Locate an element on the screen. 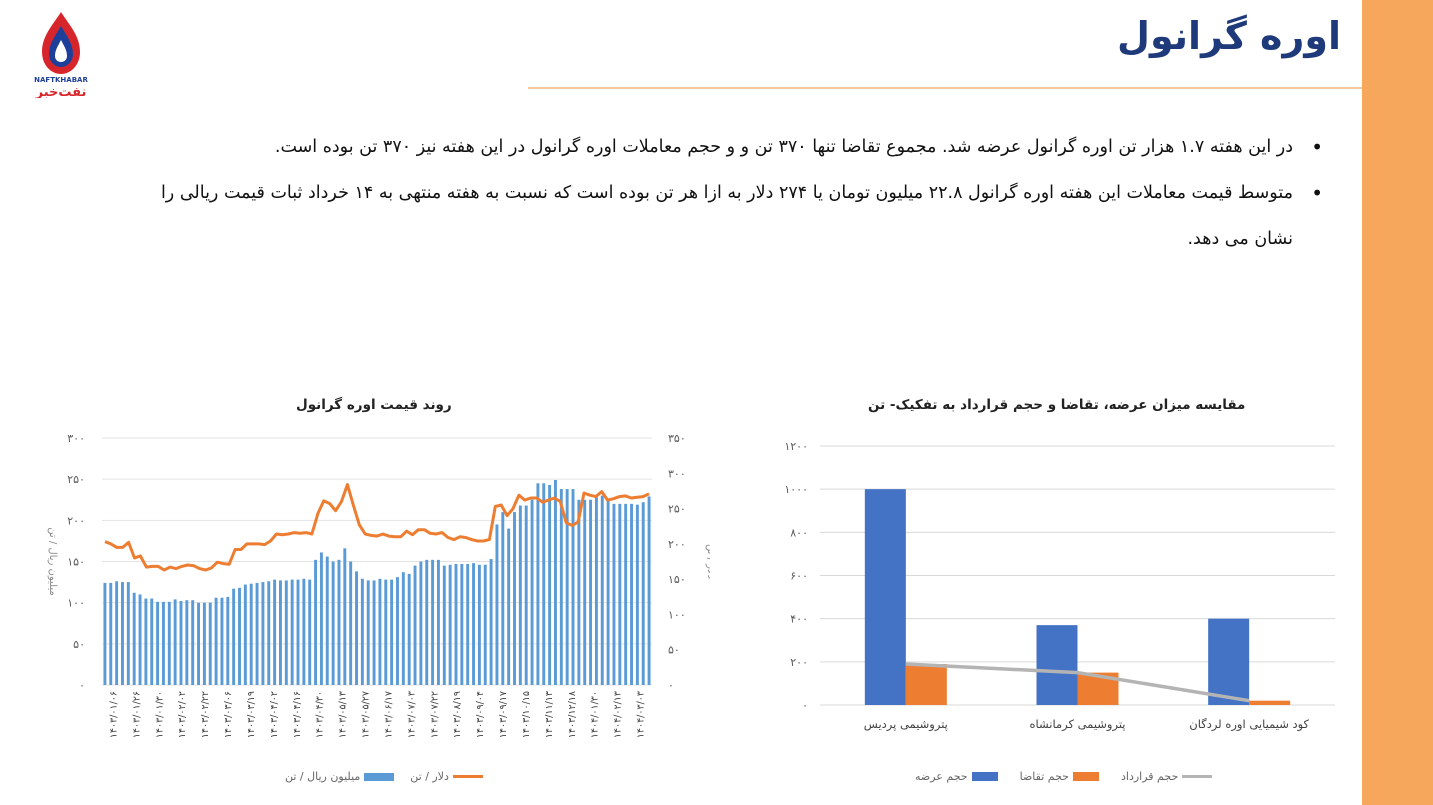  x-tick-label: ۱۴۰۴/۰۲/۱۳ is located at coordinates (618, 714).